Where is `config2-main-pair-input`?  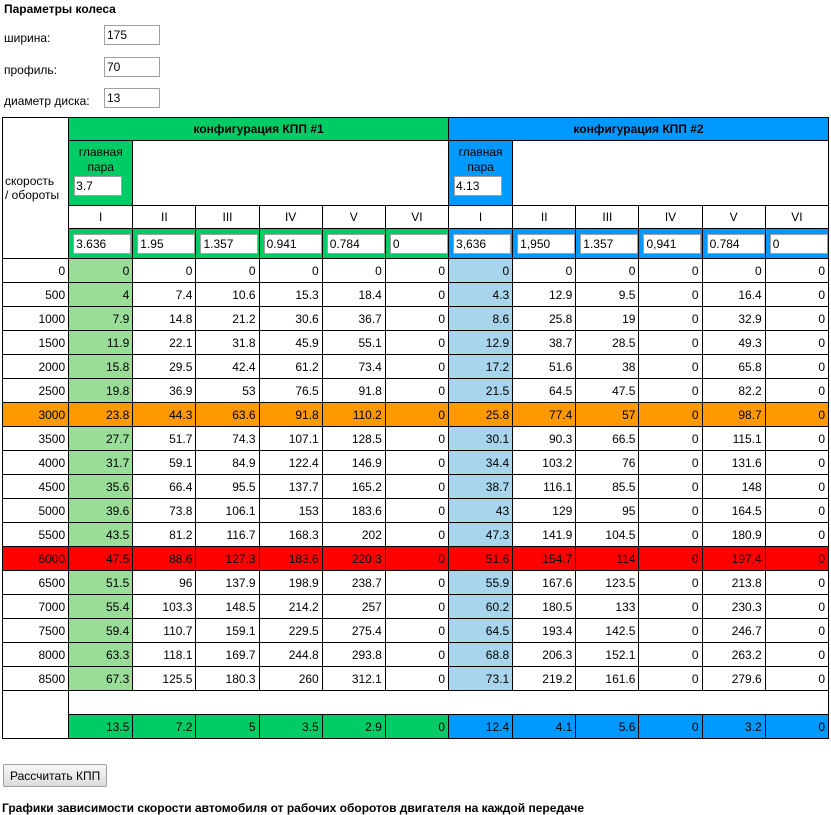 config2-main-pair-input is located at coordinates (478, 186).